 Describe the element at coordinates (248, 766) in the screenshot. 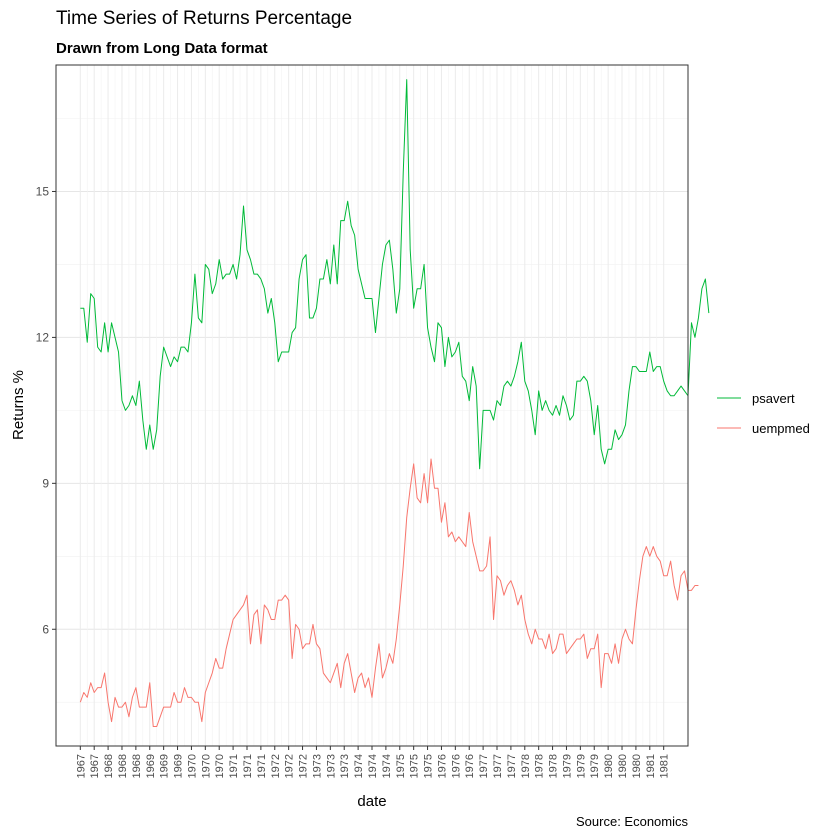

I see `x-tick-label-12: 1971` at that location.